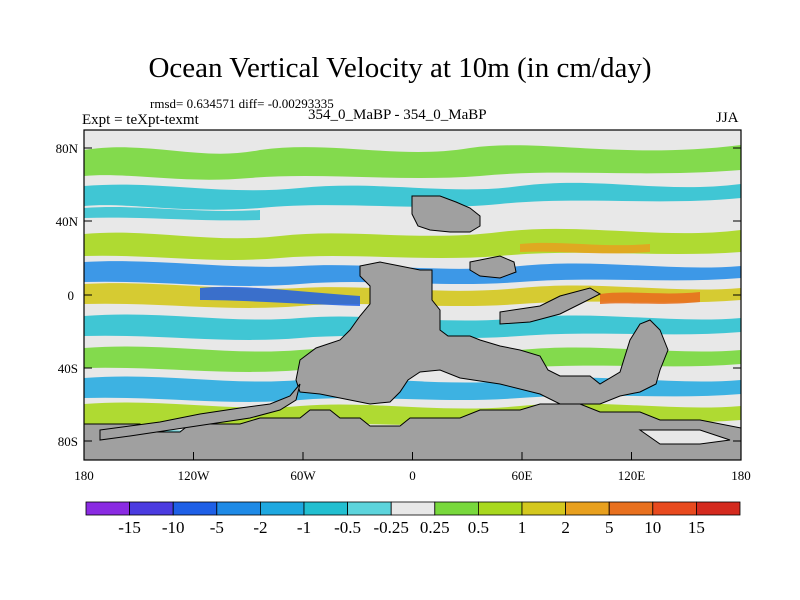 The image size is (800, 600). What do you see at coordinates (412, 456) in the screenshot?
I see `x-axis-ticks` at bounding box center [412, 456].